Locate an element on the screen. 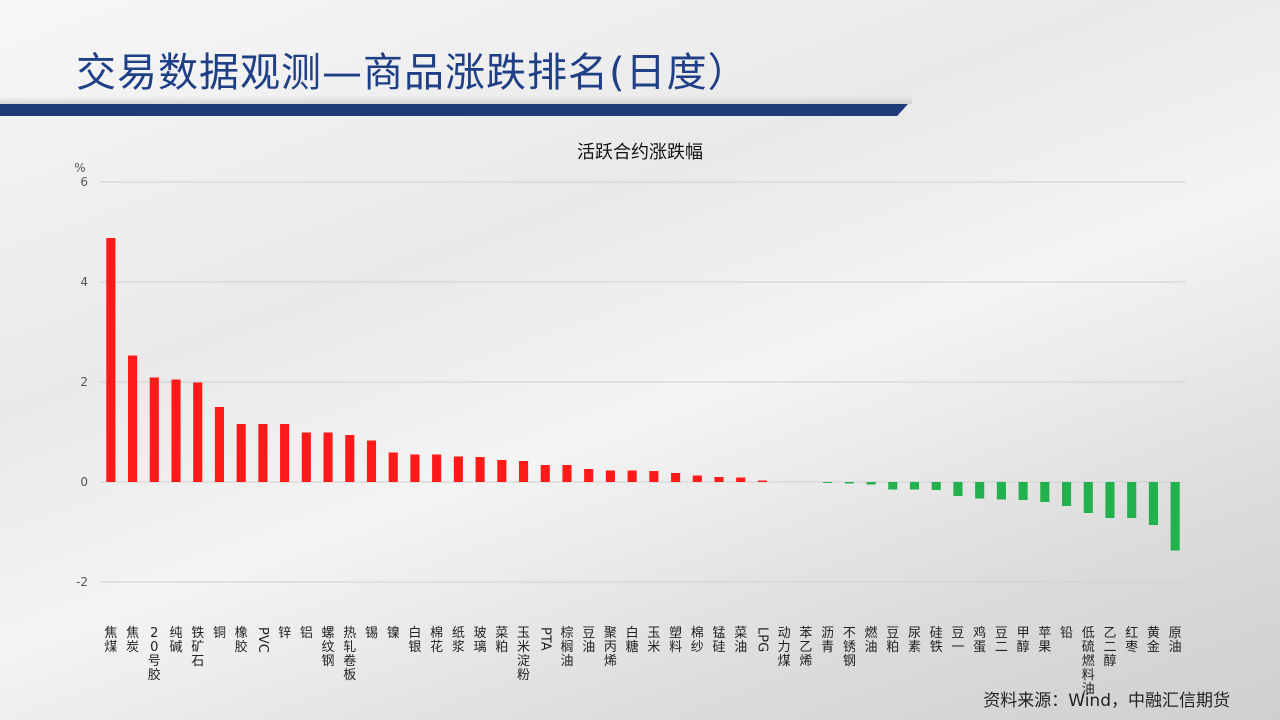 The image size is (1280, 720). x-tick-label: 尿素 is located at coordinates (914, 640).